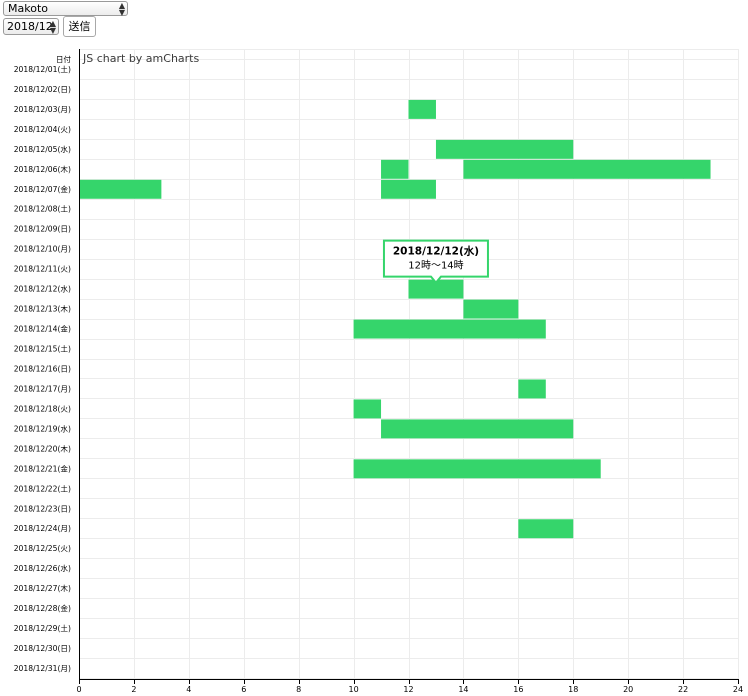 Image resolution: width=748 pixels, height=696 pixels. What do you see at coordinates (42, 388) in the screenshot?
I see `y-tick-label: 2018/12/17(月)` at bounding box center [42, 388].